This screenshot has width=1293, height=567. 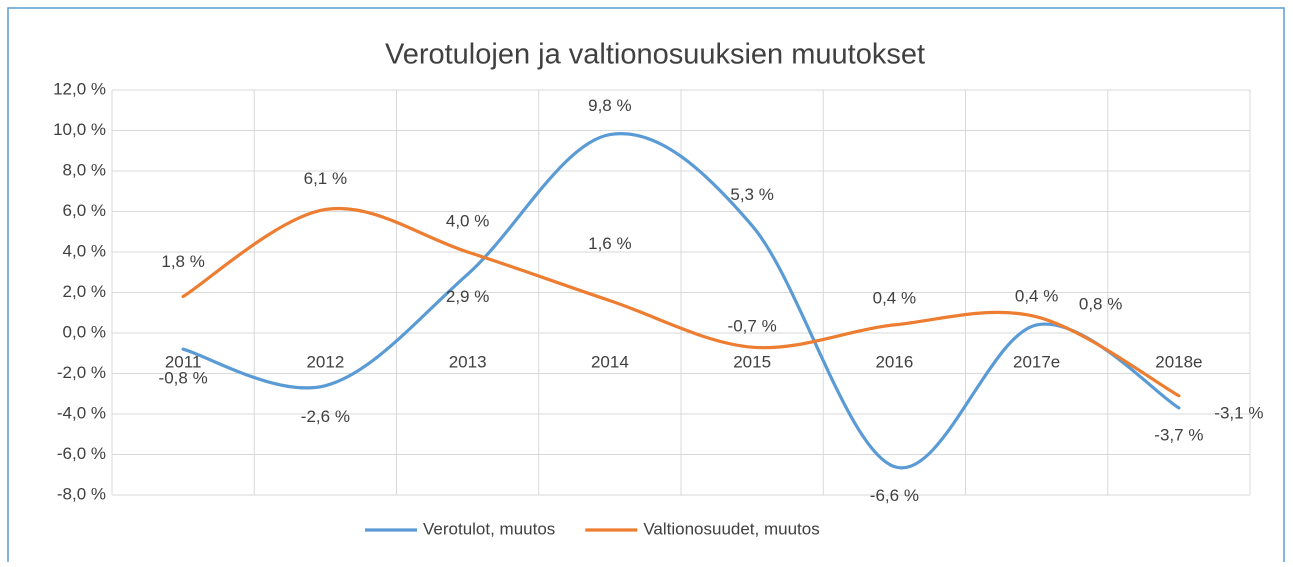 I want to click on y-tick-label: -4,0 %, so click(x=81, y=412).